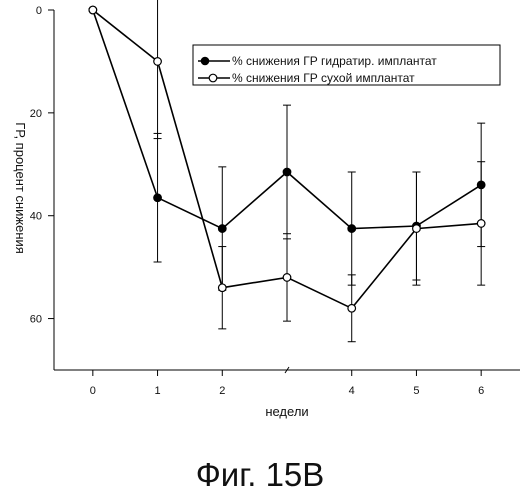 Image resolution: width=531 pixels, height=500 pixels. What do you see at coordinates (334, 61) in the screenshot?
I see `legend-label-hydrated: % снижения ГР гидратир. имплантат` at bounding box center [334, 61].